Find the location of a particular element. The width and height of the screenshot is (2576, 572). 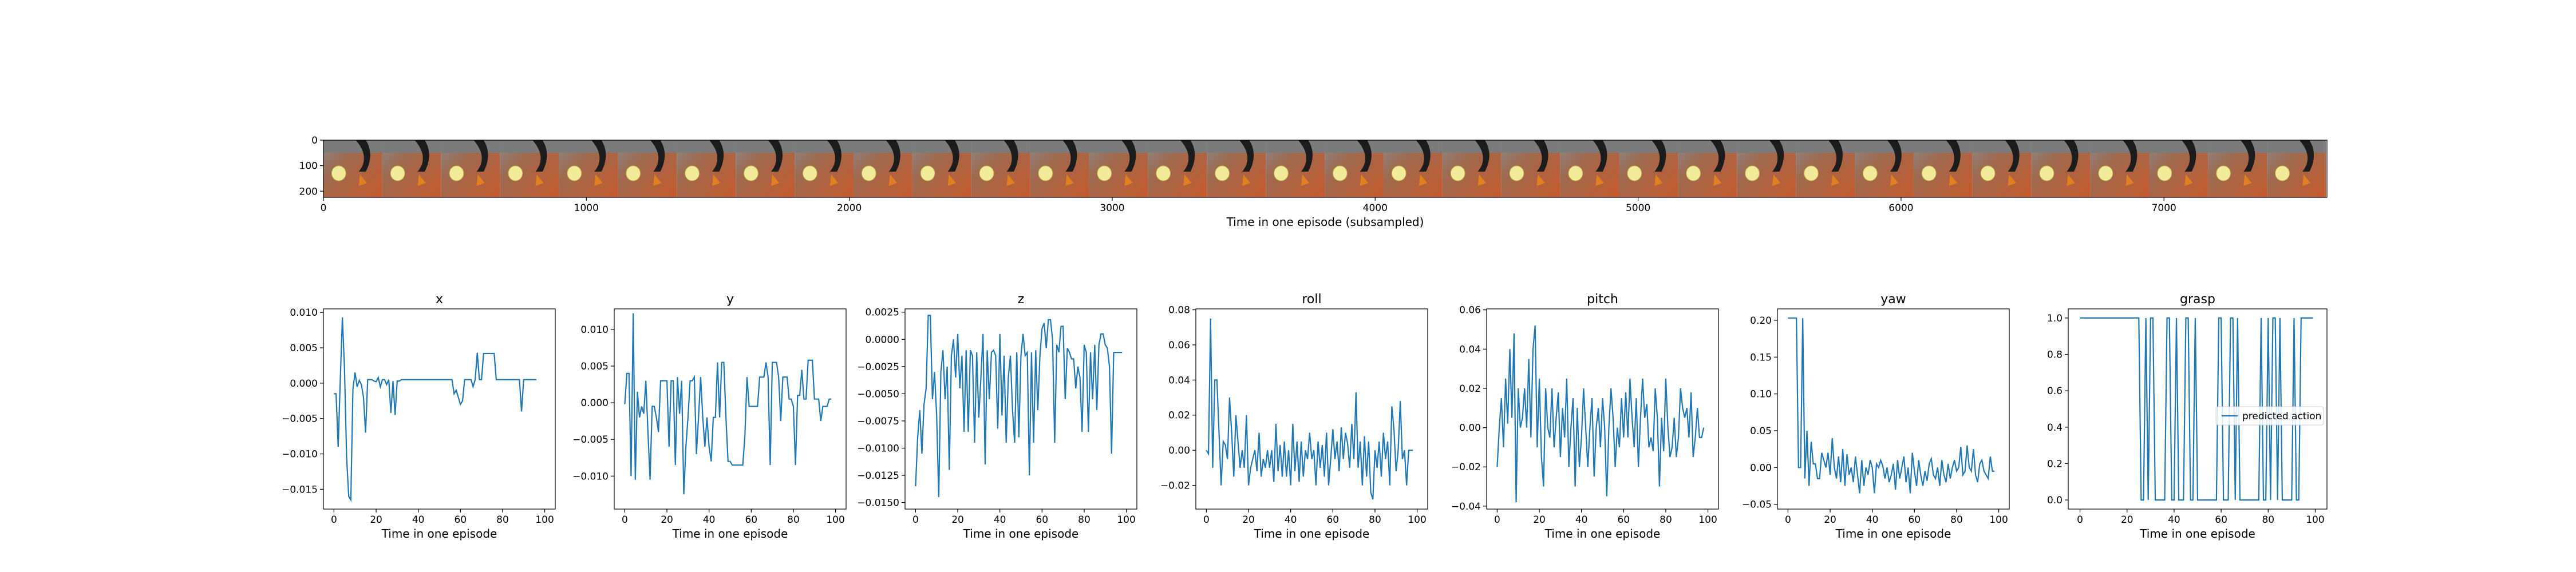

y-tick-label: −0.02 is located at coordinates (1175, 486).